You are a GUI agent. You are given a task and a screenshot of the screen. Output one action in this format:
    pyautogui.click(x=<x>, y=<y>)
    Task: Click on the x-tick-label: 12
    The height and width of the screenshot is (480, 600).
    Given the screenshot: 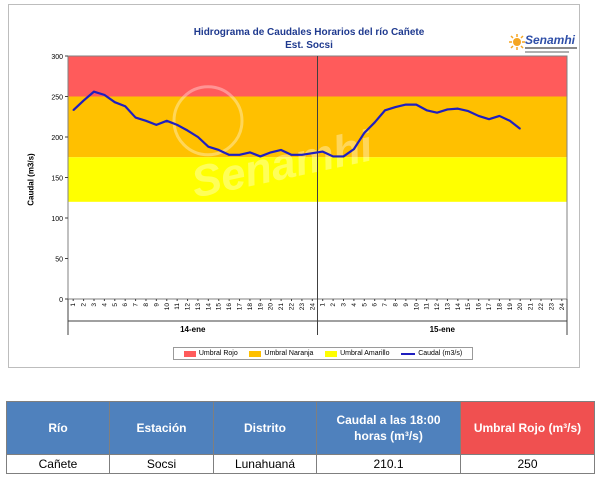 What is the action you would take?
    pyautogui.click(x=437, y=307)
    